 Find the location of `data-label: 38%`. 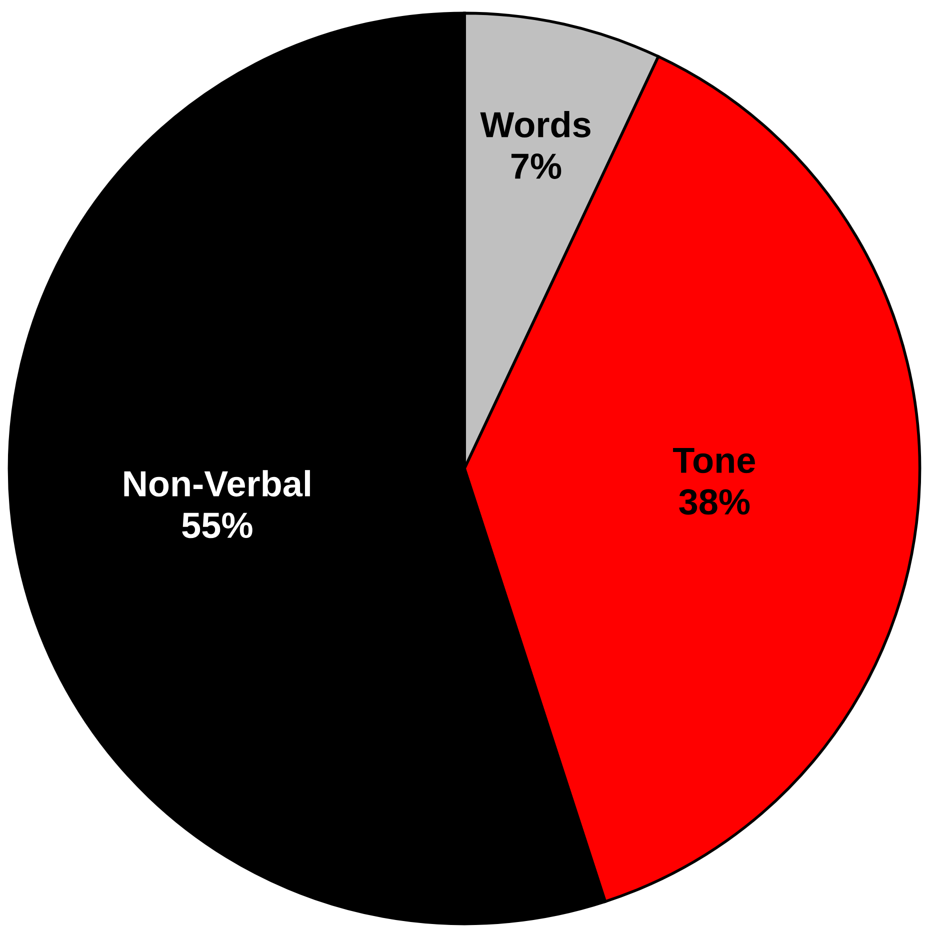

data-label: 38% is located at coordinates (714, 502).